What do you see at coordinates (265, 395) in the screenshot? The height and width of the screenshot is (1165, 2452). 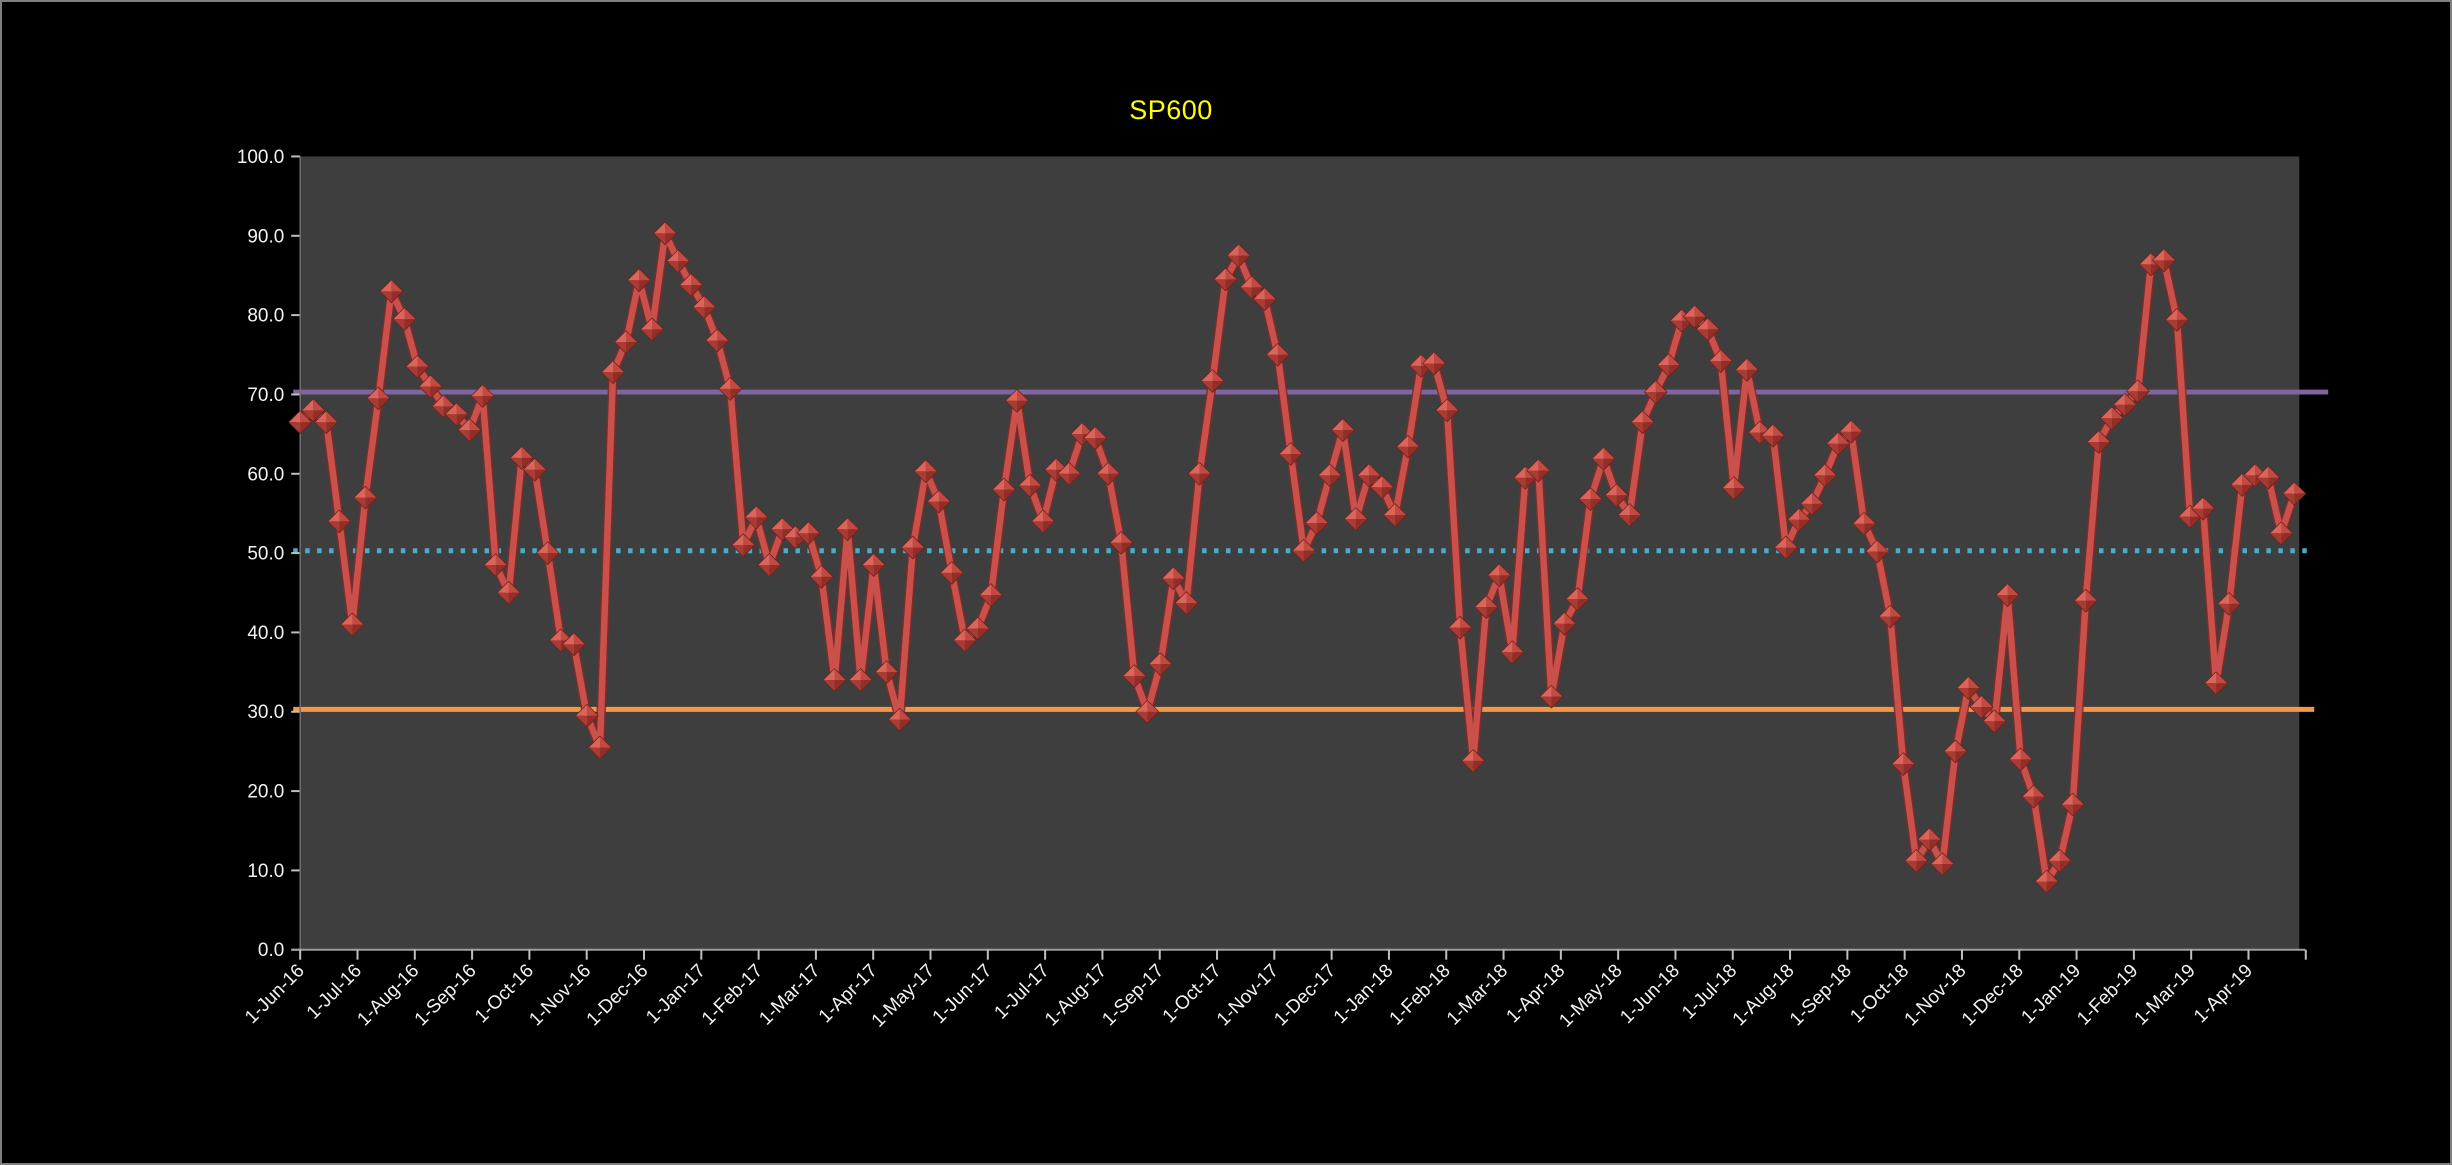 I see `y-tick-label: 70.0` at bounding box center [265, 395].